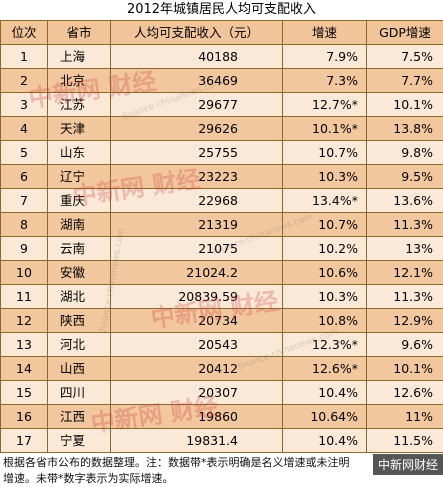  Describe the element at coordinates (79, 57) in the screenshot. I see `province-cell: 上海` at that location.